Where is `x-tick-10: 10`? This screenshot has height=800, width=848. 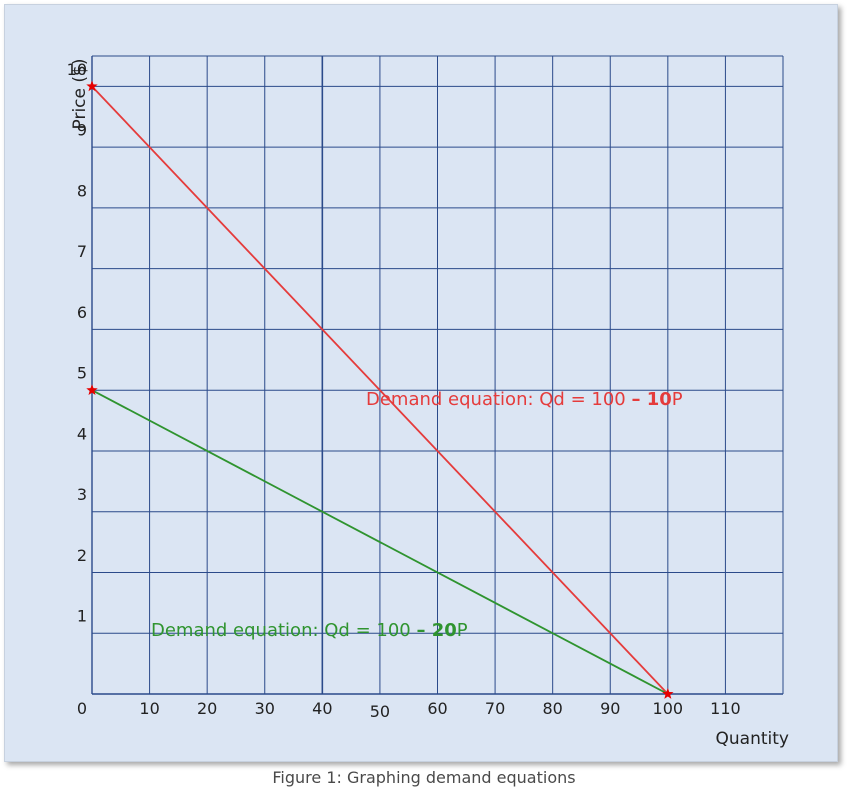
x-tick-10: 10 is located at coordinates (149, 708).